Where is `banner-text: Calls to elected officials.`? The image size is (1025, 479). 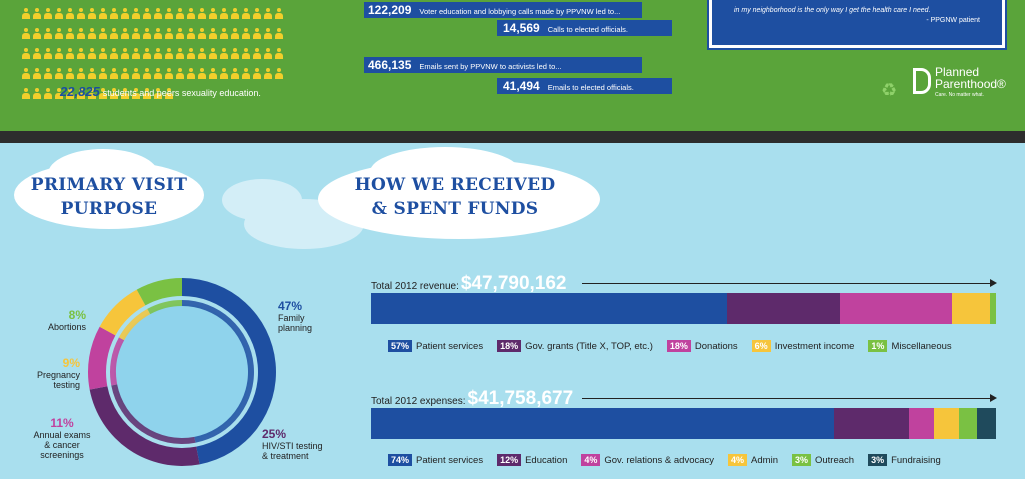 banner-text: Calls to elected officials. is located at coordinates (588, 29).